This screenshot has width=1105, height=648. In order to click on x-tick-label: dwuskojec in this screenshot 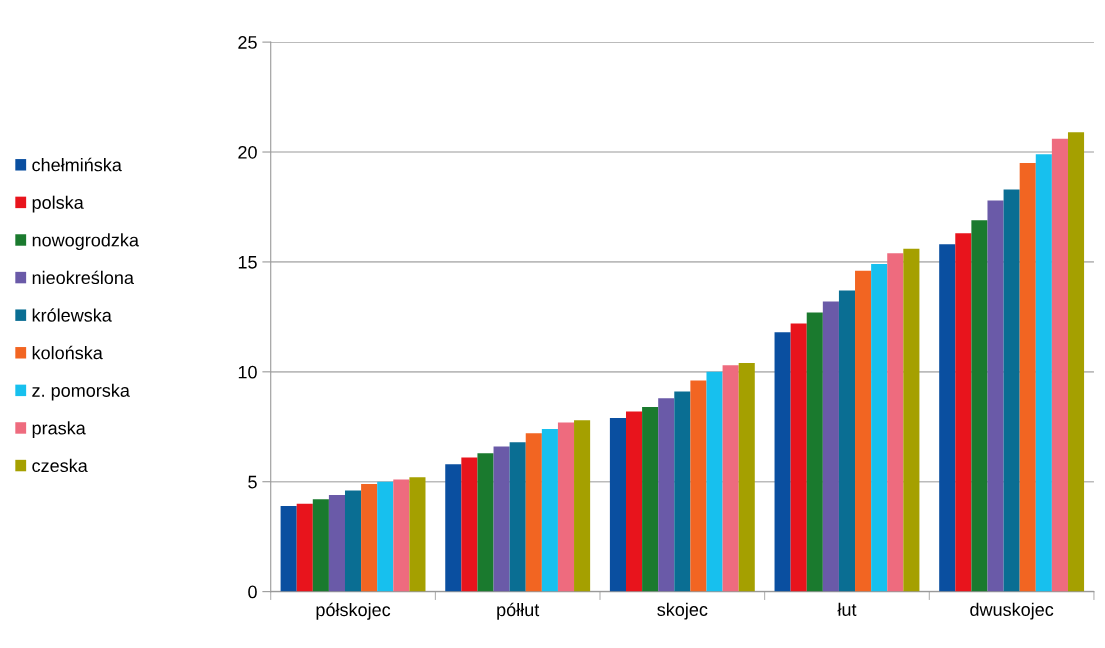, I will do `click(1012, 611)`.